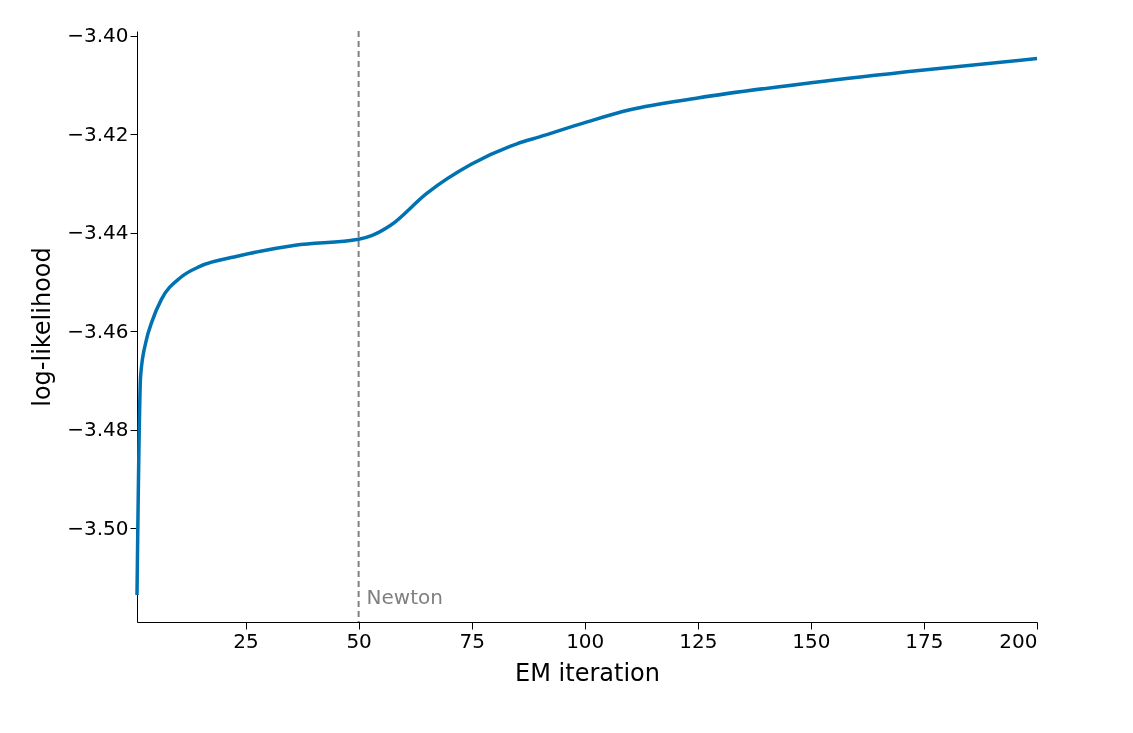  I want to click on x-axis-title: EM iteration, so click(587, 672).